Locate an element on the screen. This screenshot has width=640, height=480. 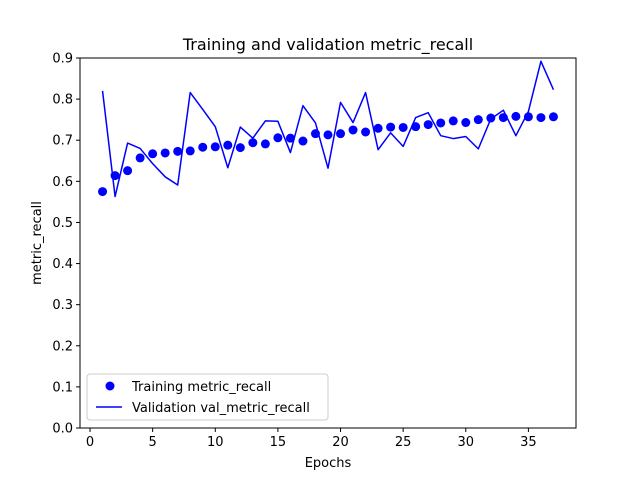
y-tick-label: 0.7 is located at coordinates (62, 141).